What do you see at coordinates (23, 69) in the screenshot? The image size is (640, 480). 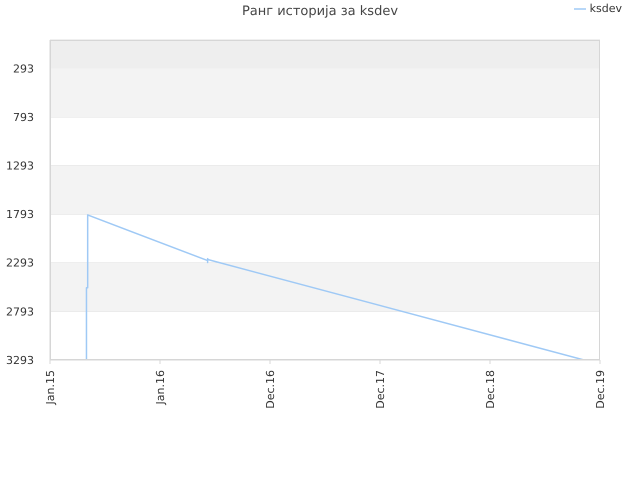 I see `y-tick-label: 293` at bounding box center [23, 69].